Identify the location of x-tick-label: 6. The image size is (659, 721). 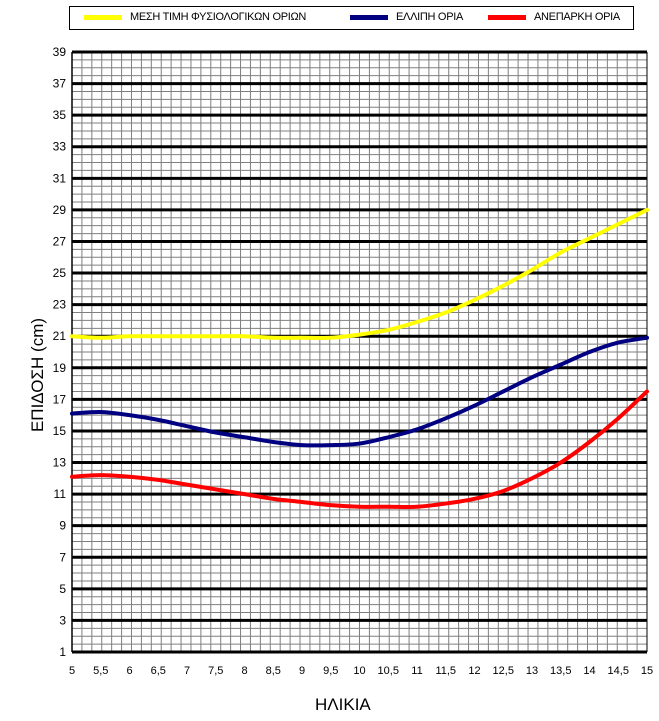
(129, 671).